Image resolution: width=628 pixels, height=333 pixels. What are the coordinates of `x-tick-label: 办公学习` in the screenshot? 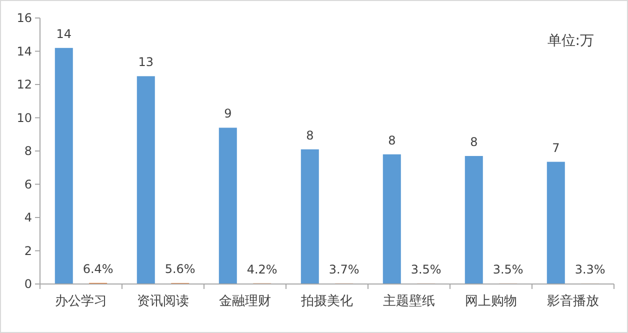 It's located at (81, 301).